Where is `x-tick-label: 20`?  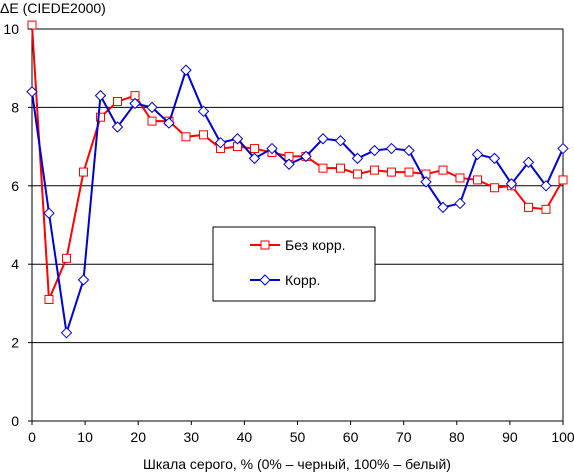 x-tick-label: 20 is located at coordinates (138, 437).